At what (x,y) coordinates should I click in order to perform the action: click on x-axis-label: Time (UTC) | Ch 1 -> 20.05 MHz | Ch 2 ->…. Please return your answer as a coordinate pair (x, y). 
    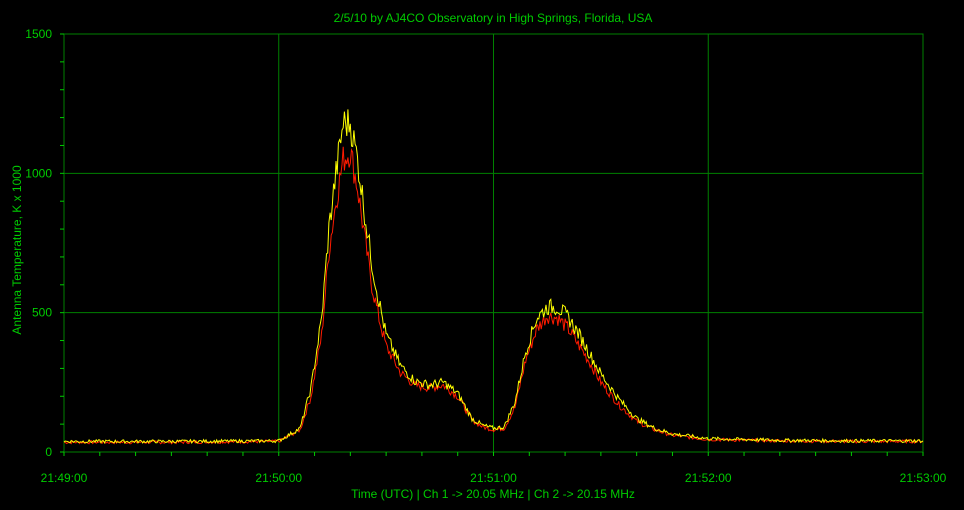
    Looking at the image, I should click on (493, 494).